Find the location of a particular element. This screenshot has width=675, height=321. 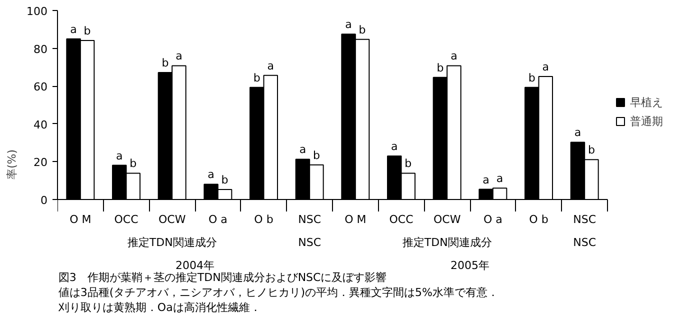

y-tick-label: 40 is located at coordinates (41, 125).